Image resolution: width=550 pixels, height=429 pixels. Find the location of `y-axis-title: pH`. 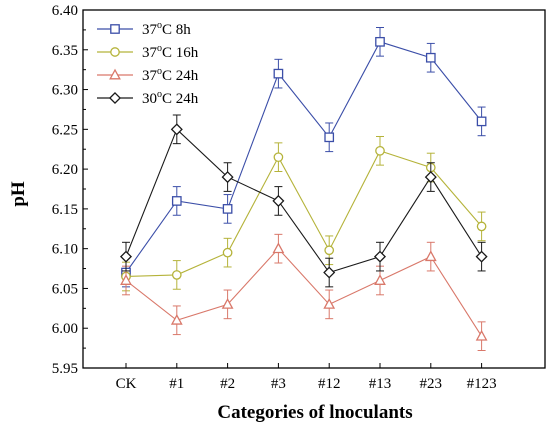

y-axis-title: pH is located at coordinates (18, 194).